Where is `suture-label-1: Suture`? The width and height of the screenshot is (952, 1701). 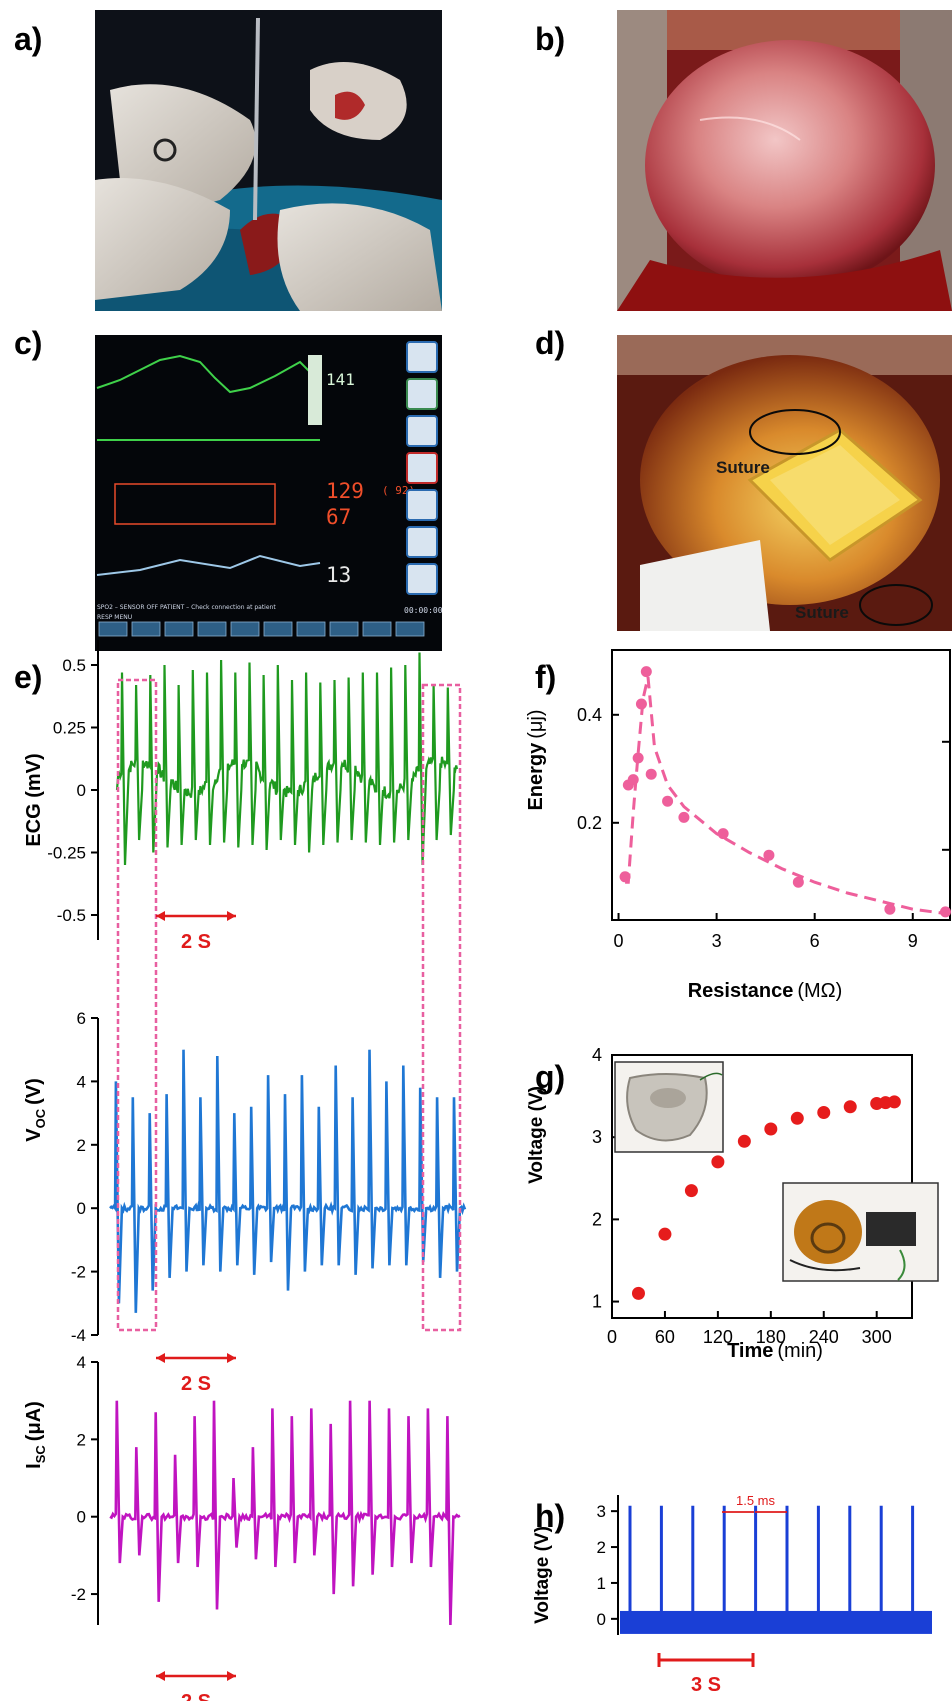 suture-label-1: Suture is located at coordinates (743, 467).